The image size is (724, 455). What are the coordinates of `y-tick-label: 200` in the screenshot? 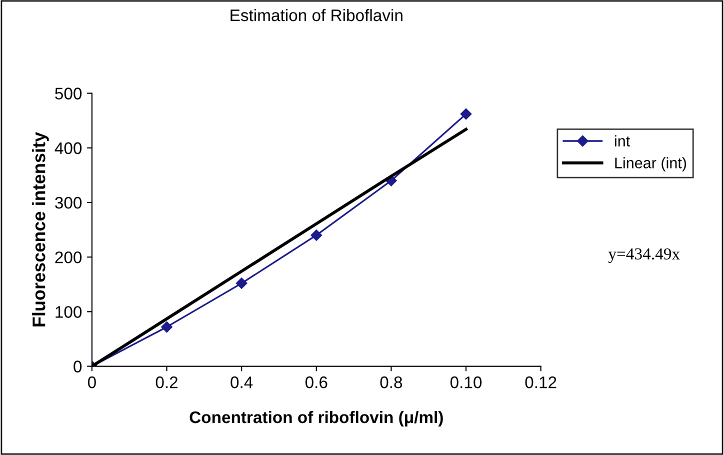 It's located at (68, 257).